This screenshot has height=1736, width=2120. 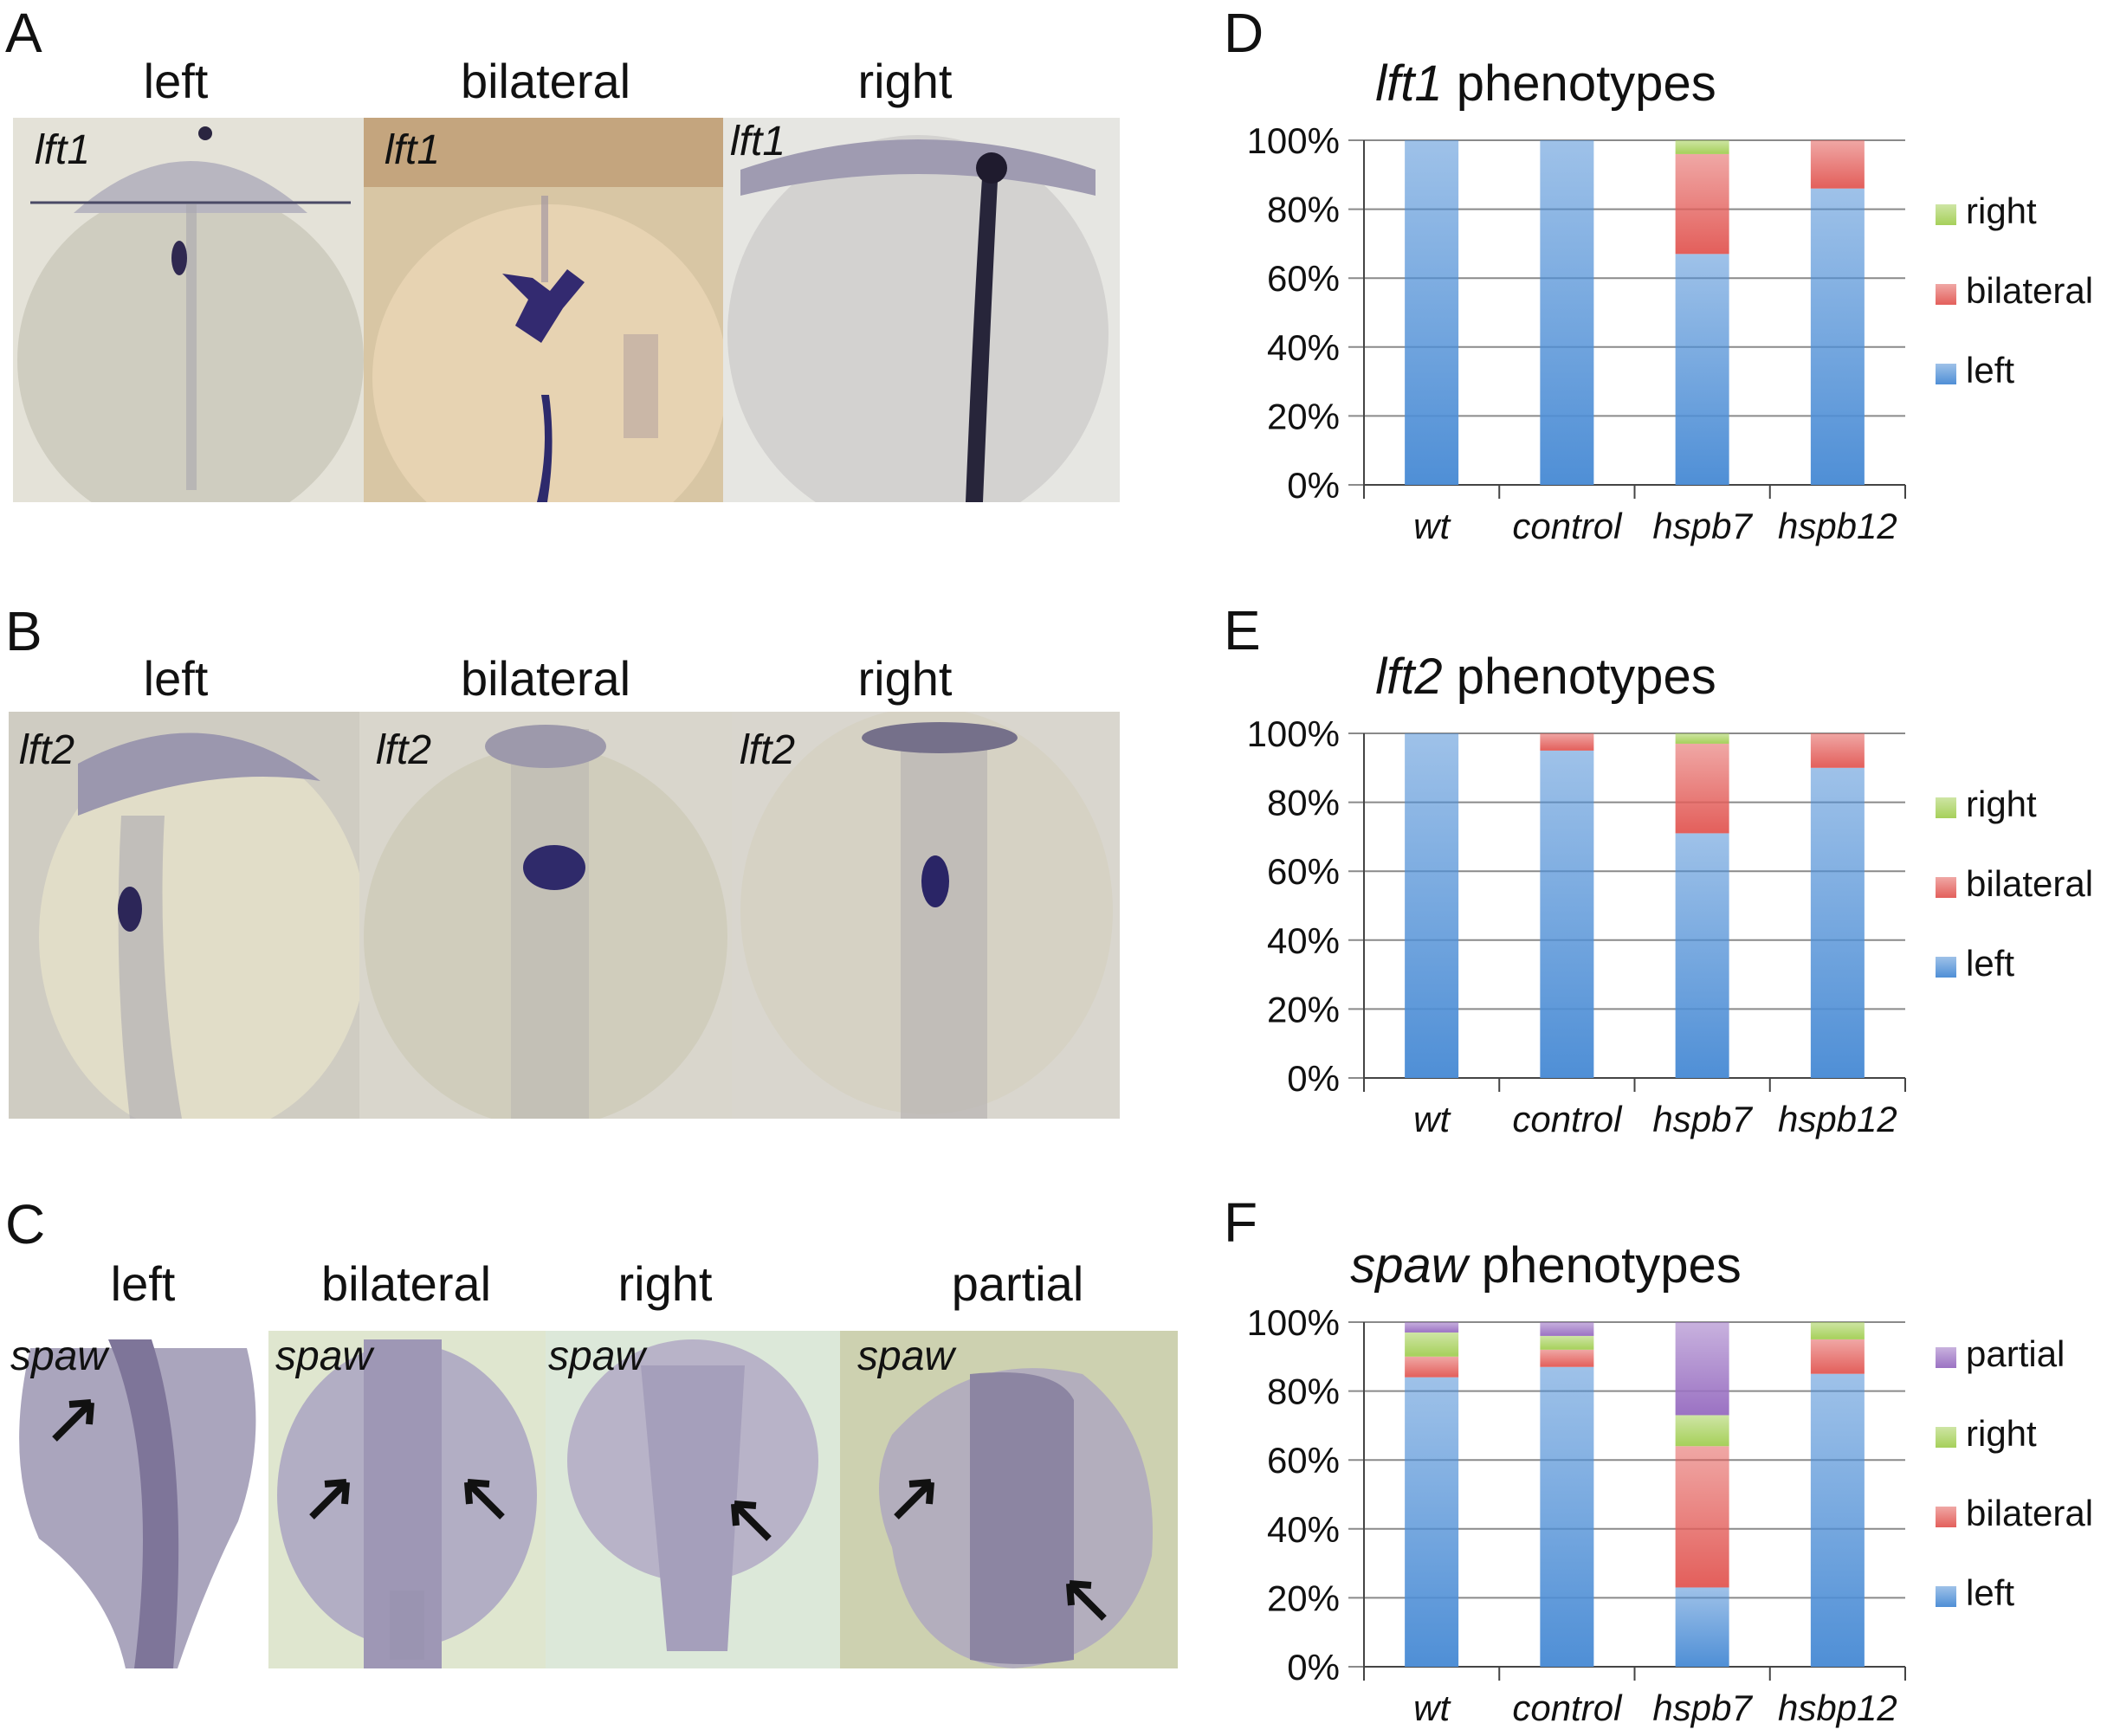 I want to click on panel-a-label-bilateral: bilateral, so click(x=545, y=81).